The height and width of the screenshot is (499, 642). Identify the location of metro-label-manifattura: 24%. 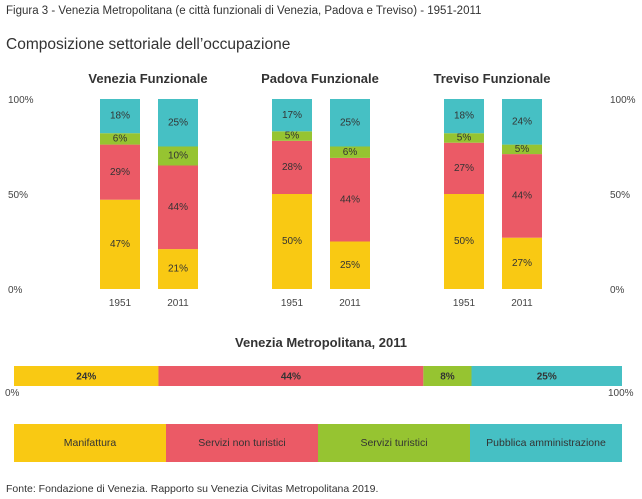
(86, 377).